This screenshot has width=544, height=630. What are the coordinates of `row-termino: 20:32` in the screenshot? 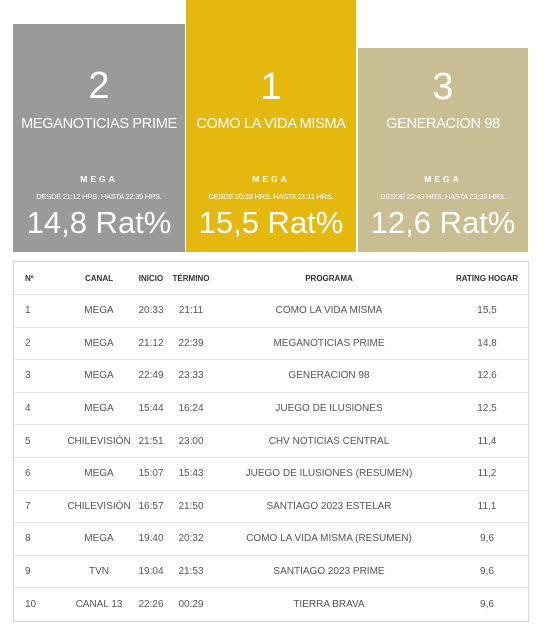 It's located at (191, 539).